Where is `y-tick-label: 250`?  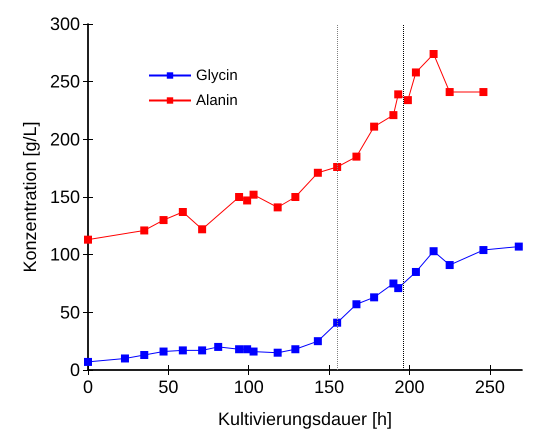
y-tick-label: 250 is located at coordinates (65, 82).